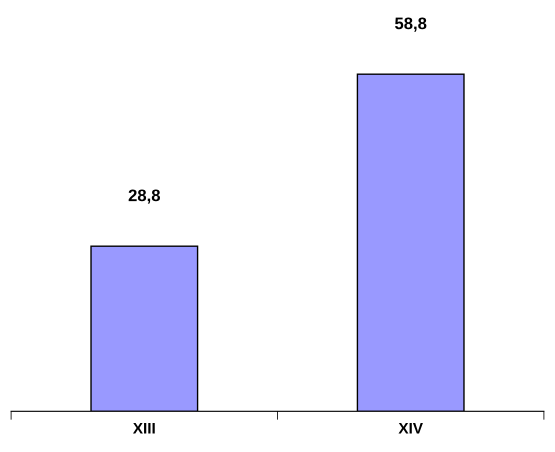 Image resolution: width=555 pixels, height=452 pixels. Describe the element at coordinates (144, 196) in the screenshot. I see `data-label: 28,8` at that location.